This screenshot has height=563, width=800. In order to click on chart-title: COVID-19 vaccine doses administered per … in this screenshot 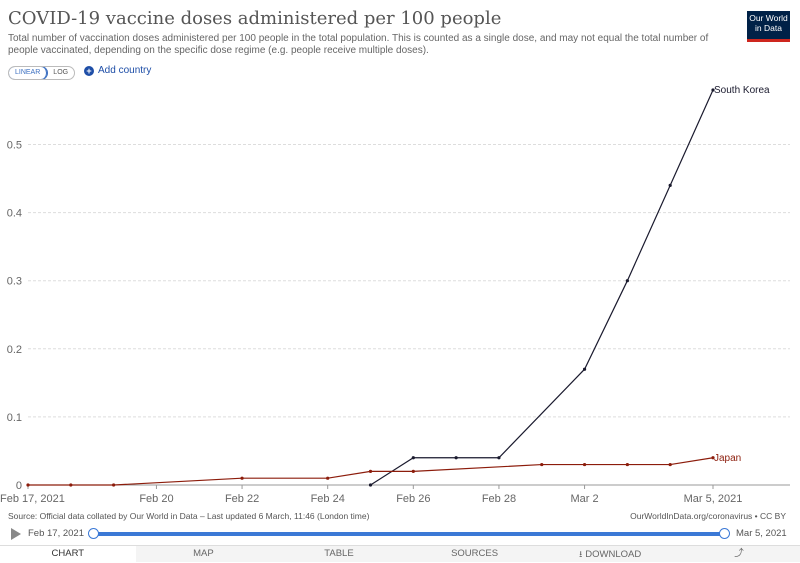, I will do `click(255, 18)`.